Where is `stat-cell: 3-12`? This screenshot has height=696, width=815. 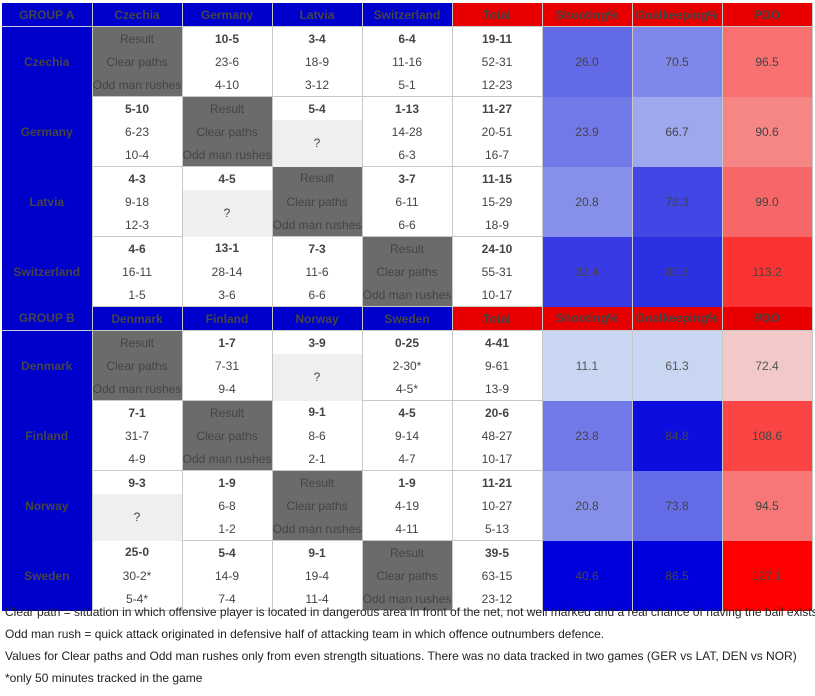 stat-cell: 3-12 is located at coordinates (317, 85).